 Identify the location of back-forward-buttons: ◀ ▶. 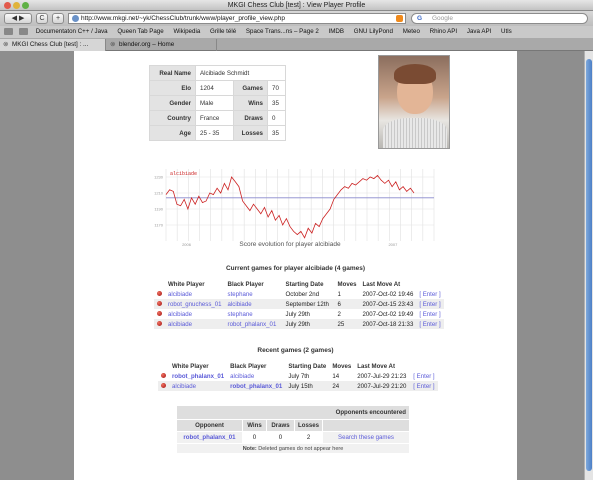
(18, 18).